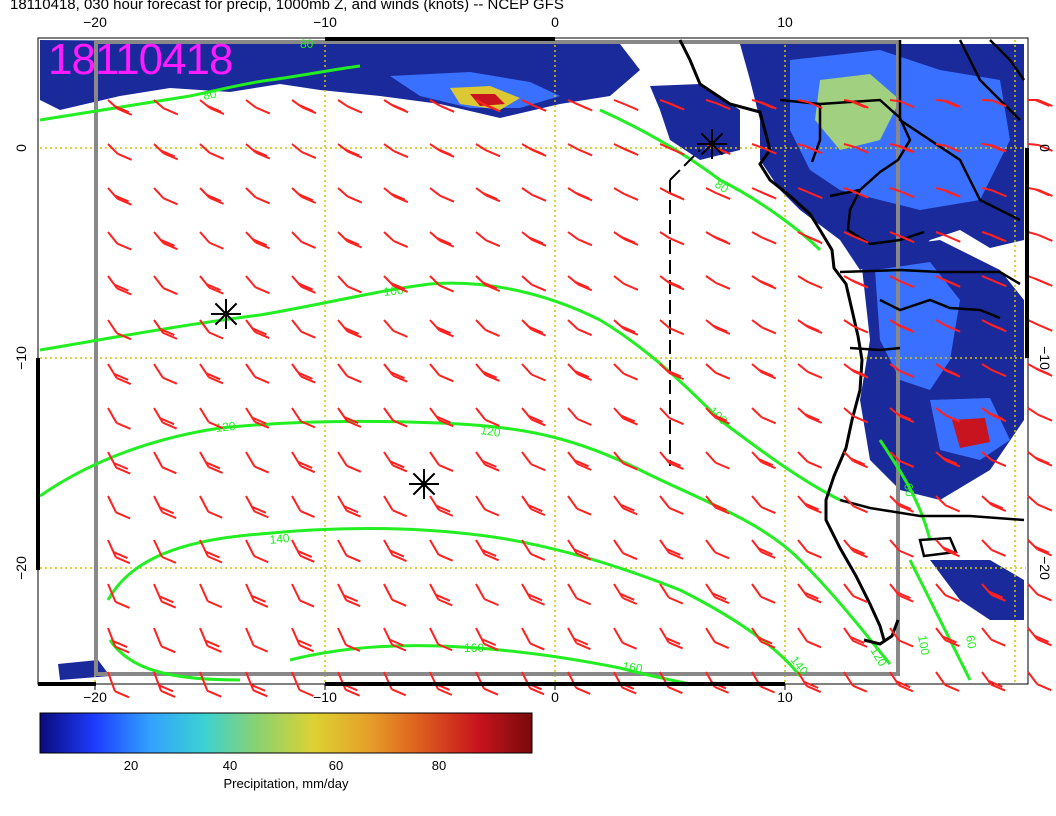  I want to click on lat-tick-label-left: −10, so click(21, 358).